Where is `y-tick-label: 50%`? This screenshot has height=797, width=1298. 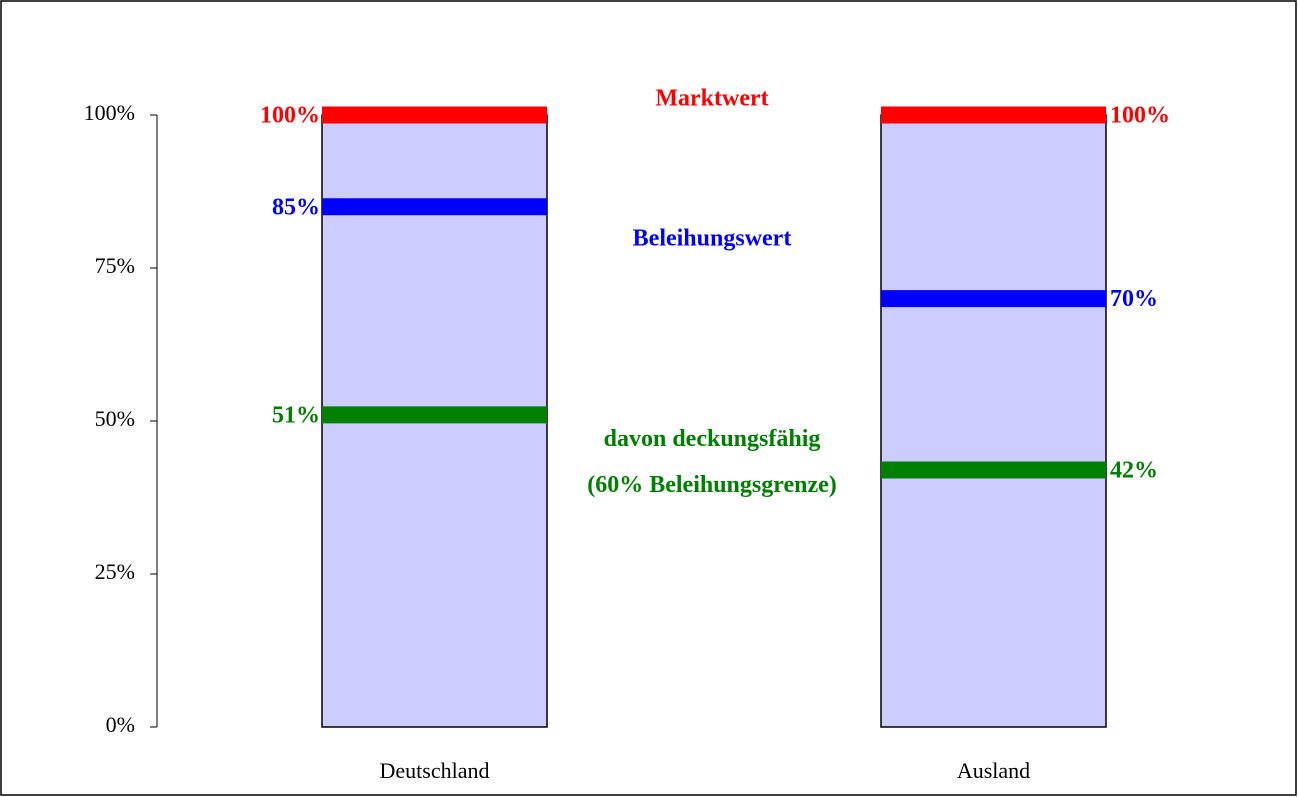
y-tick-label: 50% is located at coordinates (115, 418).